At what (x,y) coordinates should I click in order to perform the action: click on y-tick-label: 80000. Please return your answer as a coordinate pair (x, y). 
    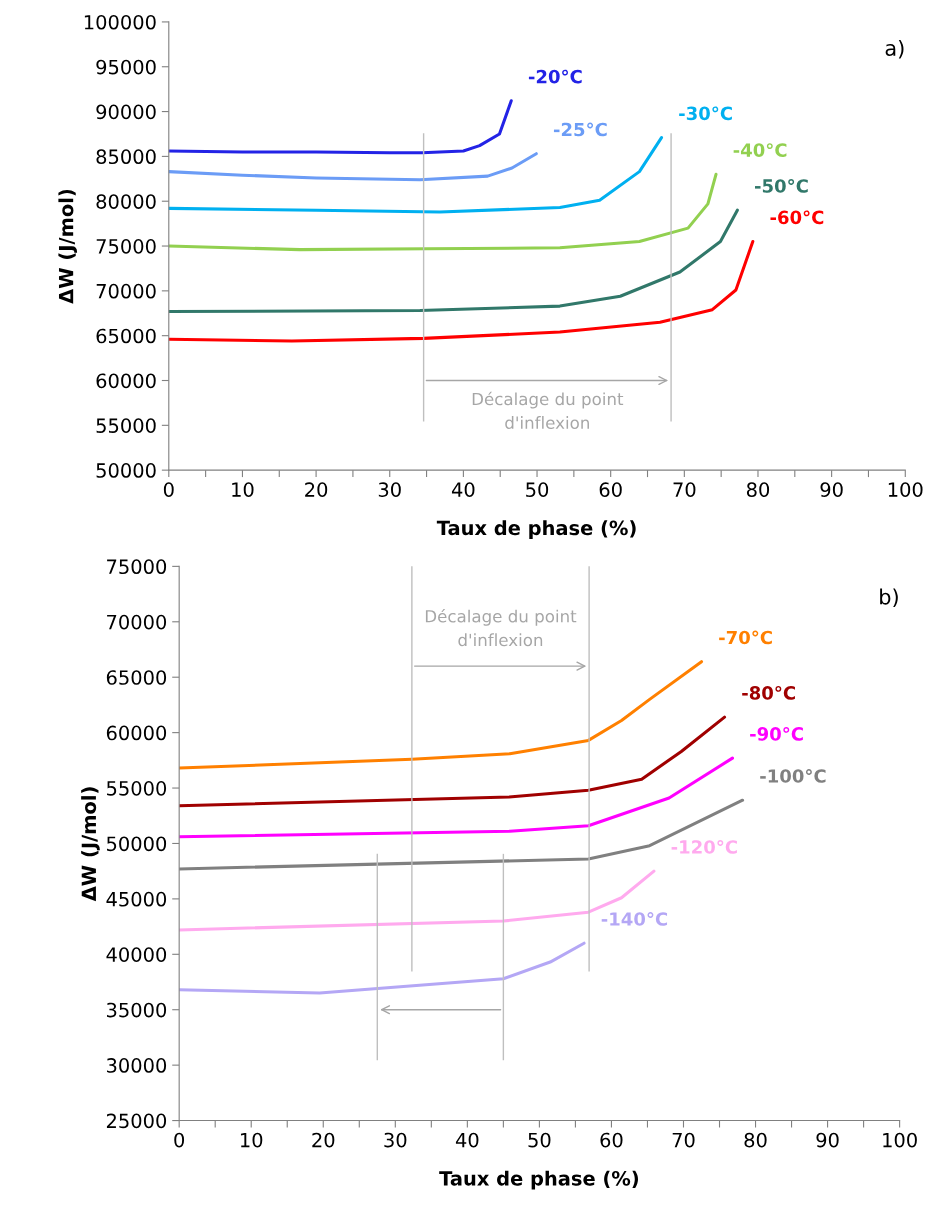
    Looking at the image, I should click on (126, 201).